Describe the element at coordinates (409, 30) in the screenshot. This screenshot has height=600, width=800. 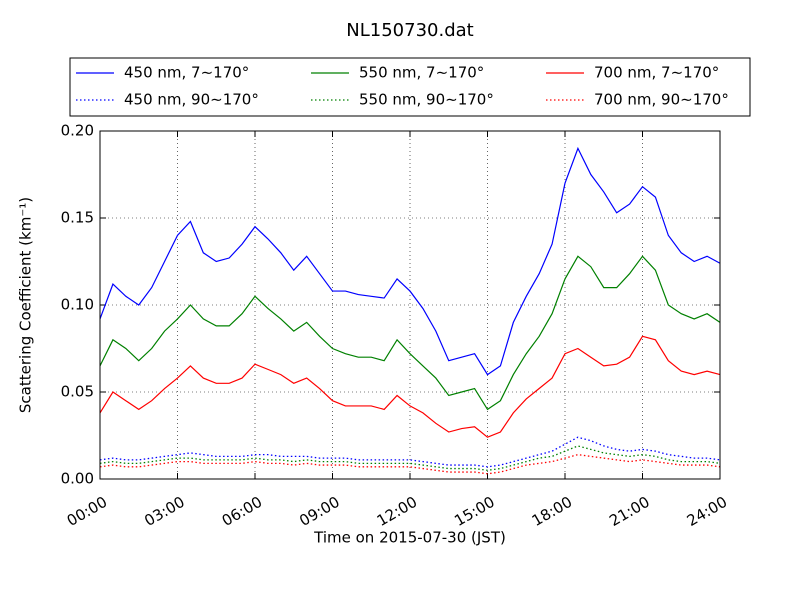
I see `chart-title: NL150730.dat` at that location.